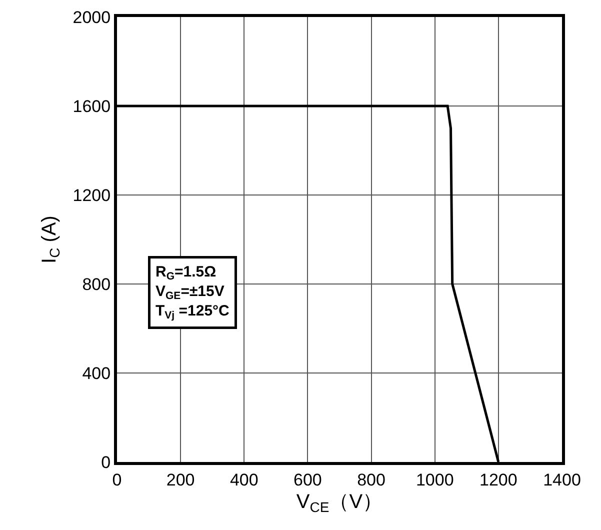 This screenshot has width=601, height=530. What do you see at coordinates (96, 284) in the screenshot?
I see `y-tick-label: 800` at bounding box center [96, 284].